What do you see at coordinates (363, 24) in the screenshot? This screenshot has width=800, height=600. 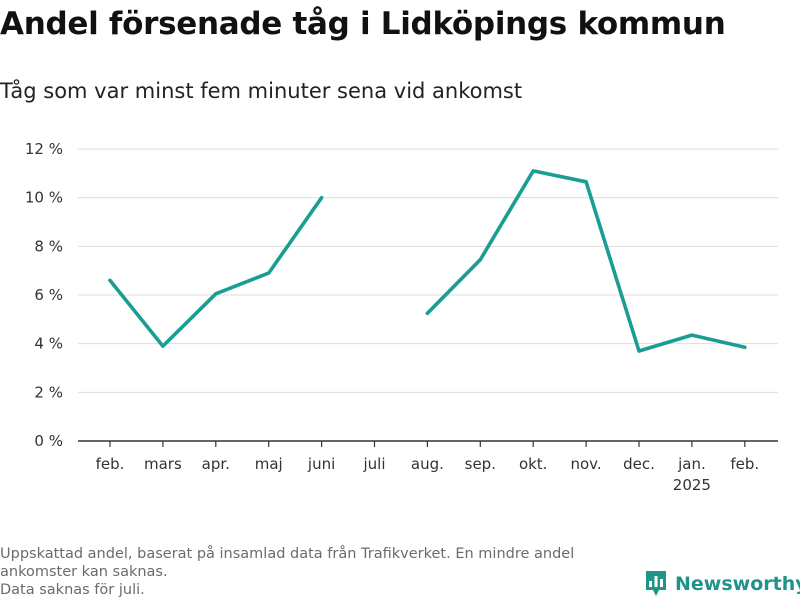 I see `chart-title: Andel försenade tåg i Lidköpings kommun` at bounding box center [363, 24].